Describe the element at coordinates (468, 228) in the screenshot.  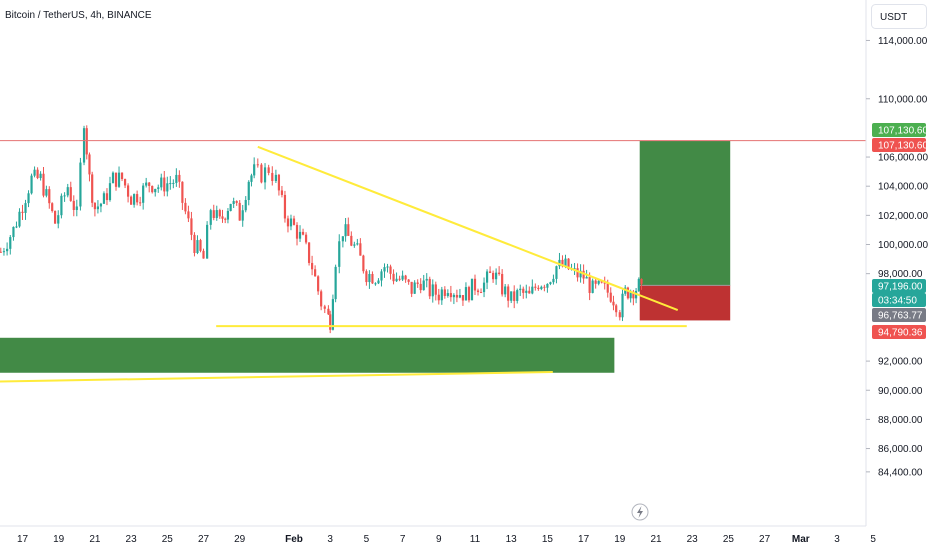
I see `descending-trendline` at that location.